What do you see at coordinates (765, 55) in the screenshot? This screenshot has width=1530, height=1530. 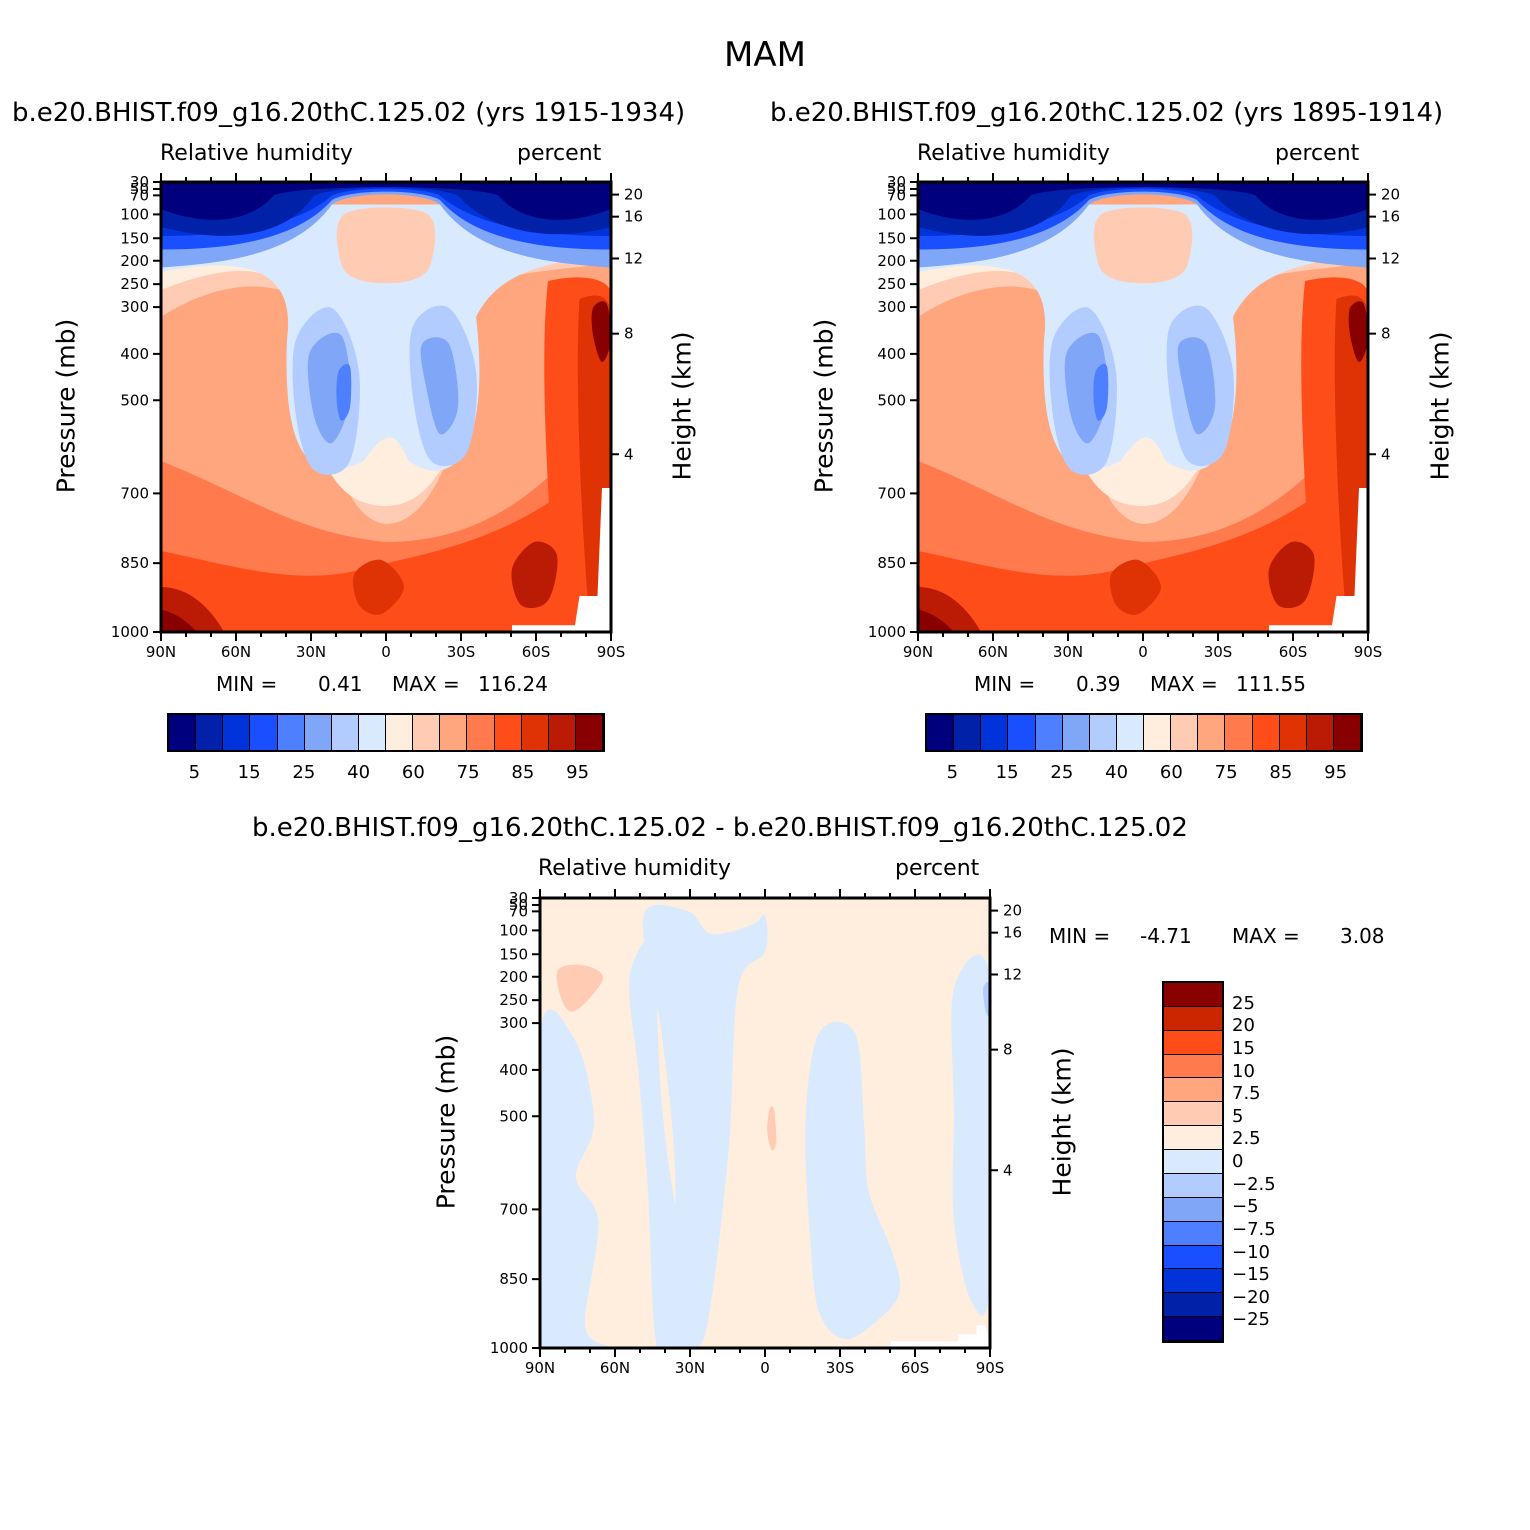 I see `figure-title: MAM` at bounding box center [765, 55].